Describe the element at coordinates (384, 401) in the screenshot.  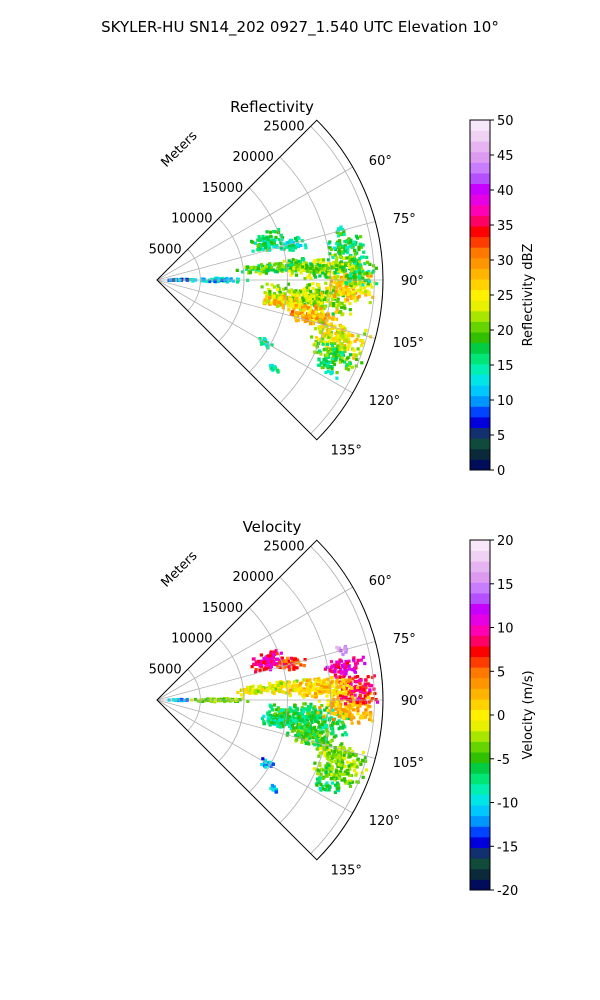
I see `reflectivity-angle-tick-label: 120°` at that location.